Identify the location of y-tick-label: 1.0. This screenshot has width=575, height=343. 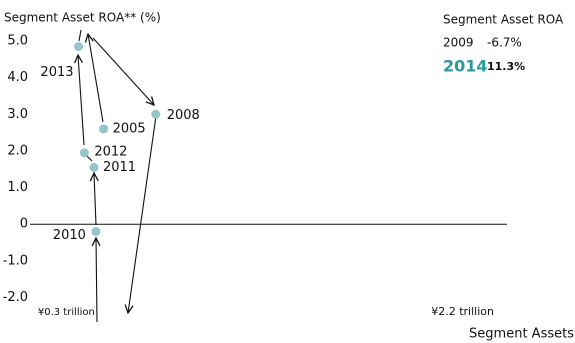
(17, 187).